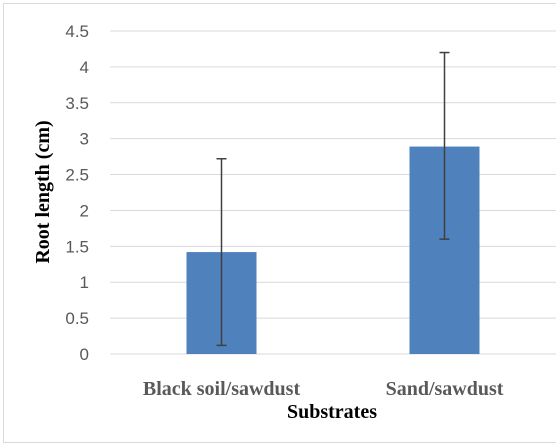 Image resolution: width=556 pixels, height=443 pixels. I want to click on y-tick-label: 2.5, so click(77, 175).